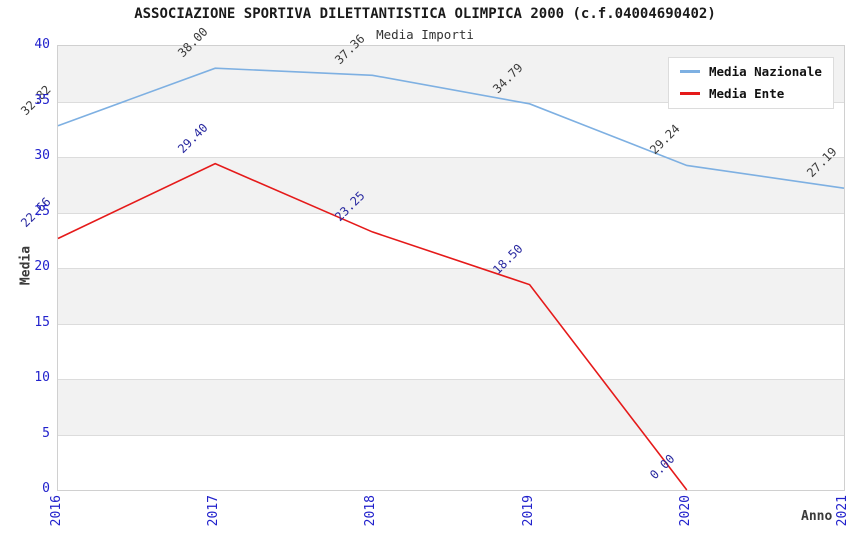  I want to click on x-axis-ticks: 2016 2017 2018 2019 2020 2021, so click(449, 518).